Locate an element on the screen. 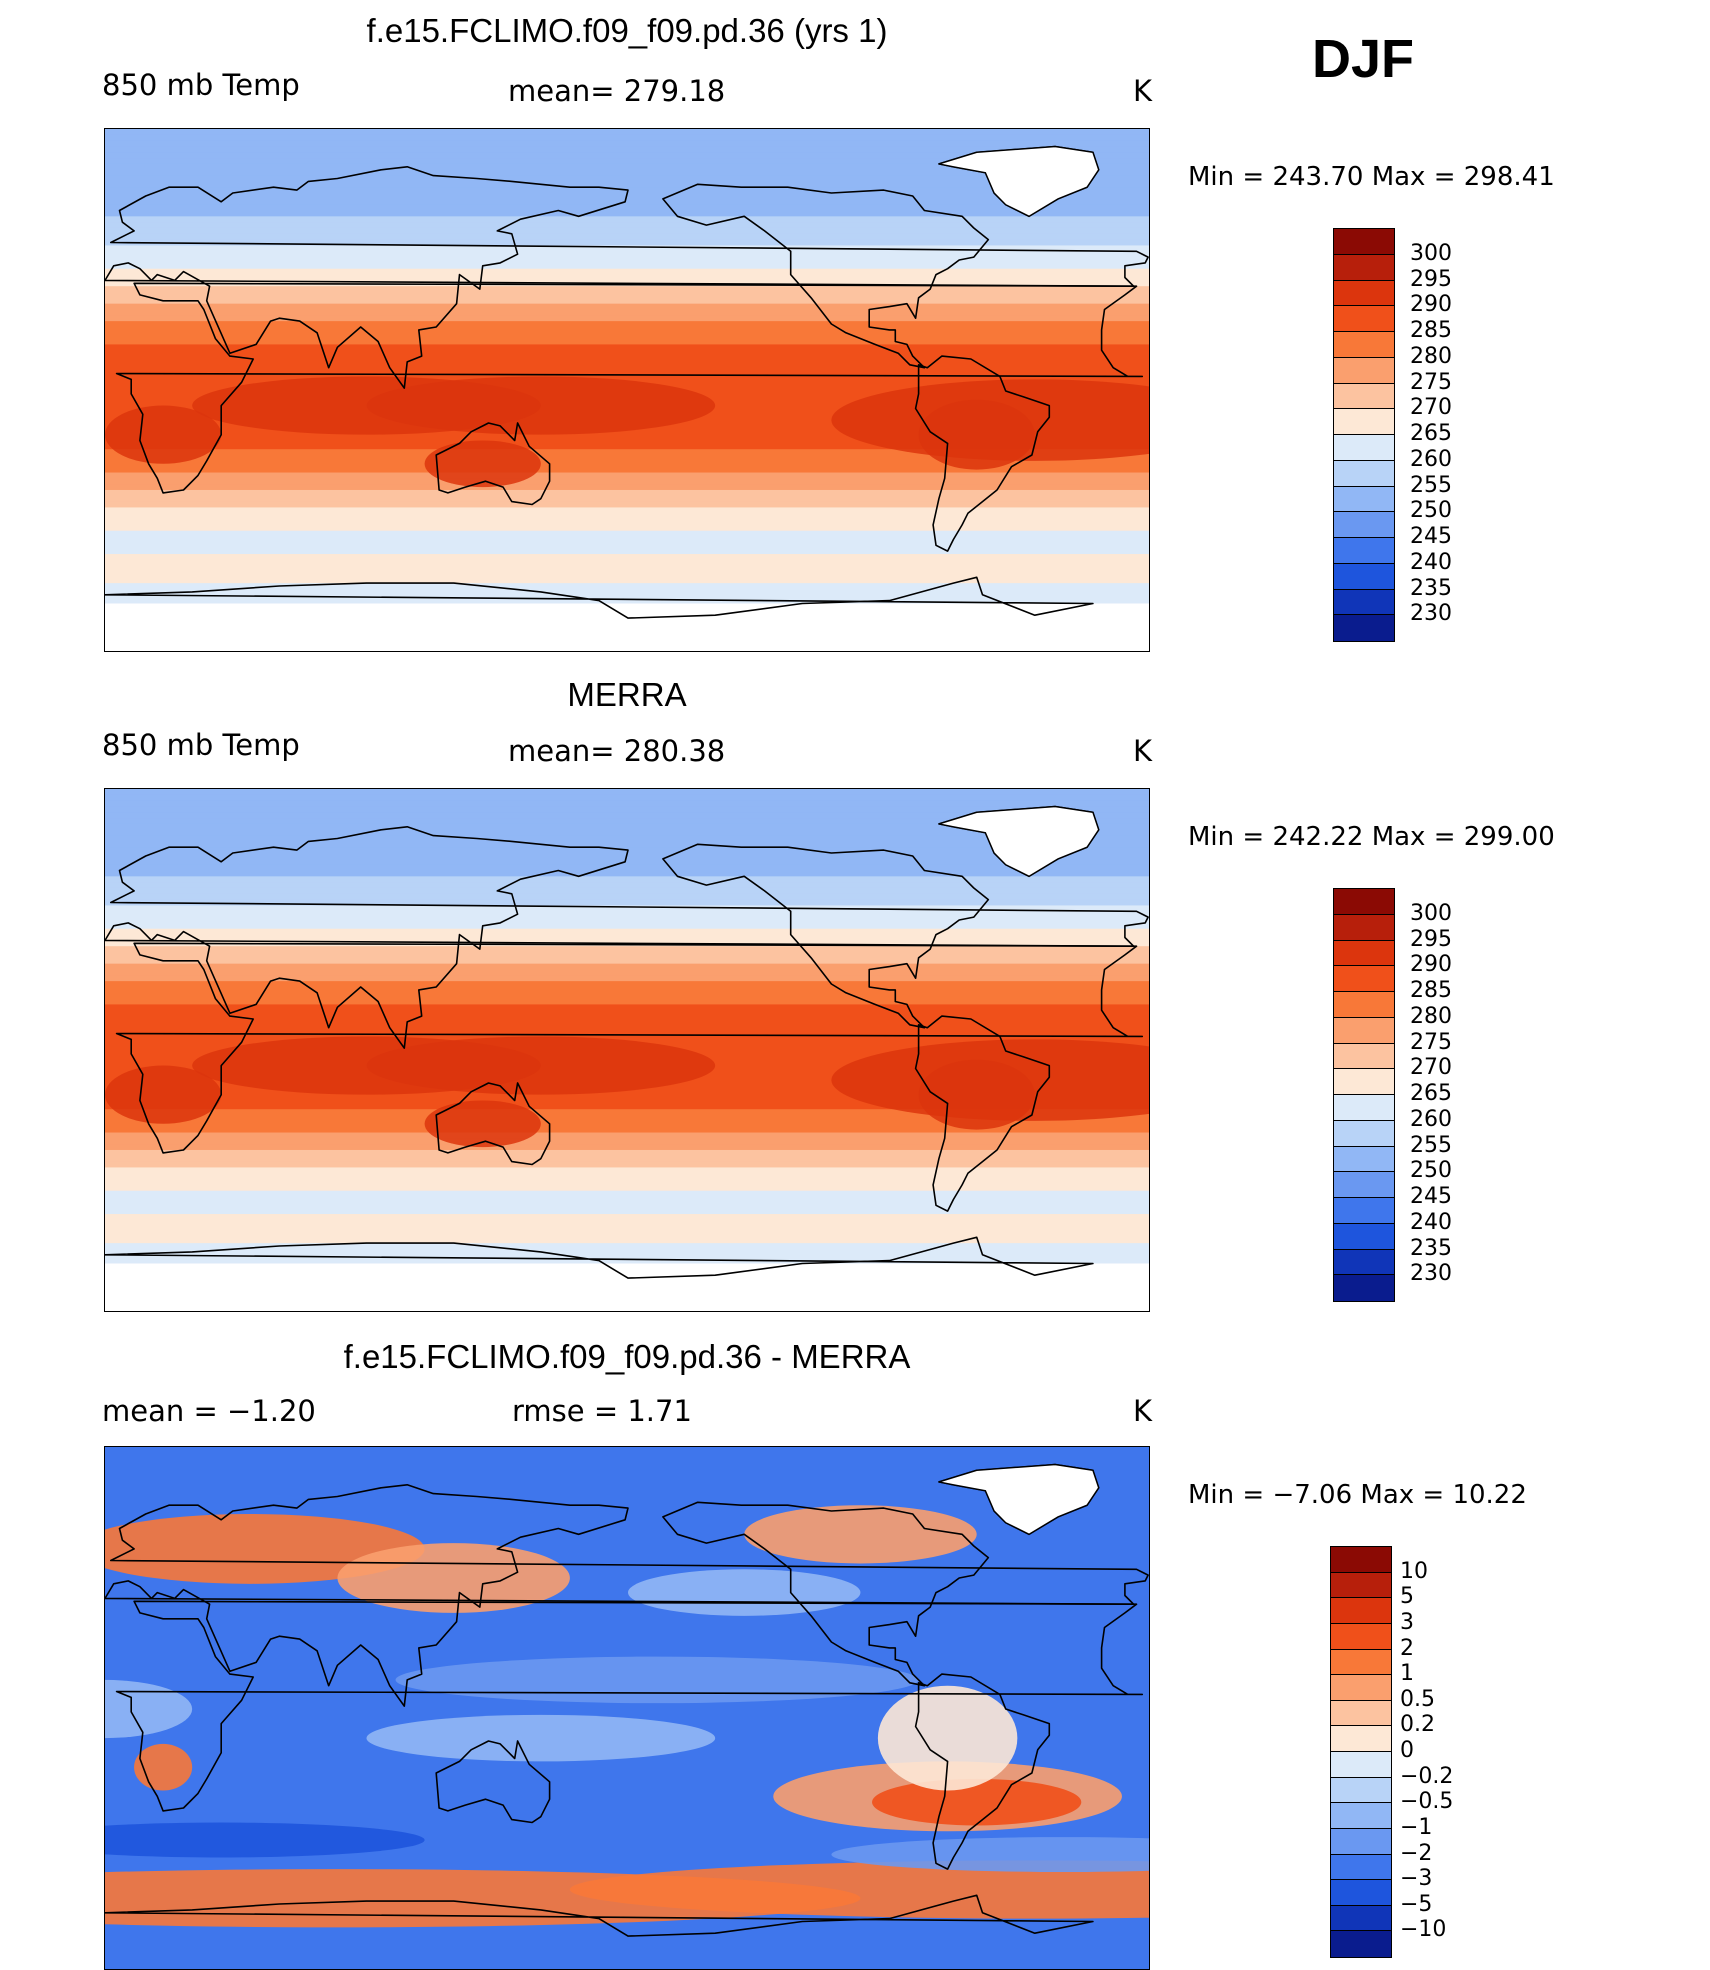 The width and height of the screenshot is (1710, 1970). panel-2-colorbar is located at coordinates (1364, 1095).